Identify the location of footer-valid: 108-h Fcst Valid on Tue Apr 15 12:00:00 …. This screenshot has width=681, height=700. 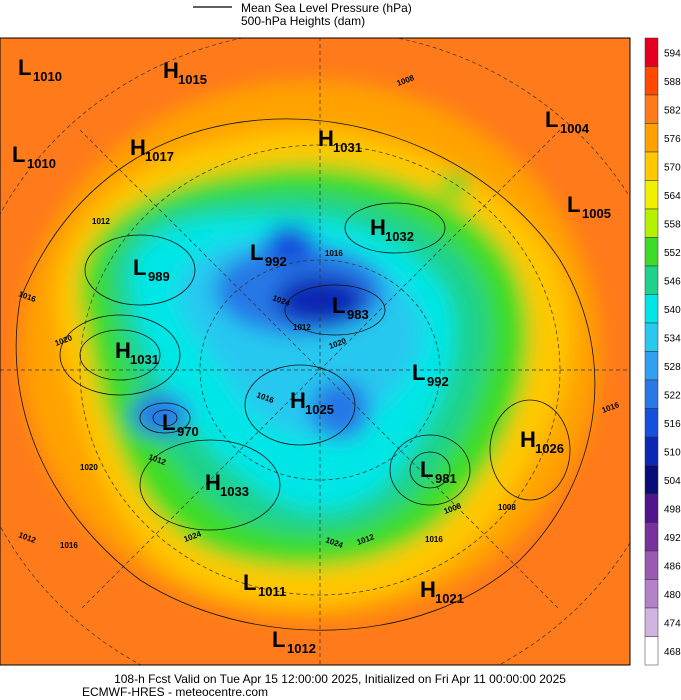
(340, 679).